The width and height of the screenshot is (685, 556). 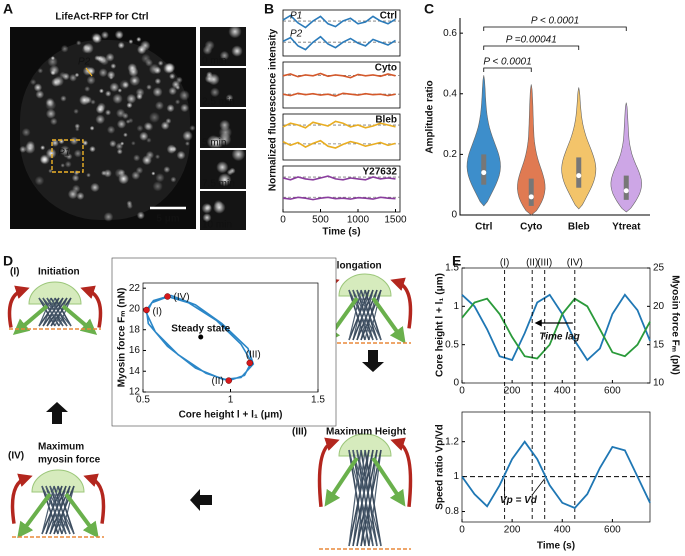 I want to click on axis-label: Normalized fluorescence intensity, so click(x=273, y=109).